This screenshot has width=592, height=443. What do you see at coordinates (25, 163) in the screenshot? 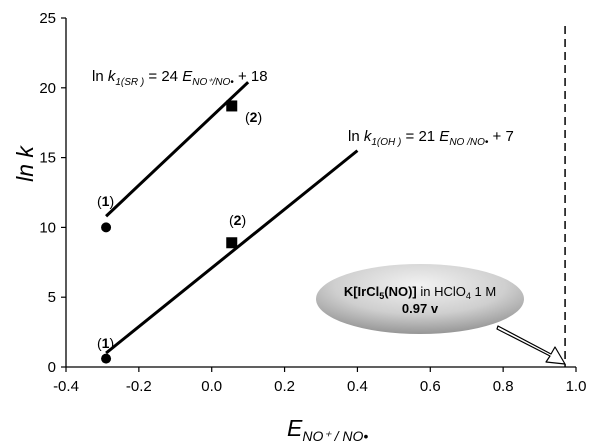
I see `y-axis-title: ln k` at bounding box center [25, 163].